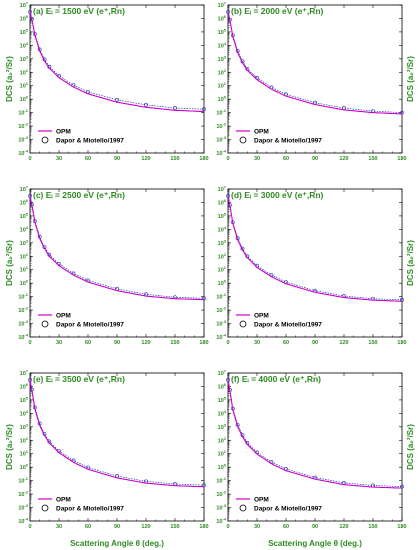 This screenshot has height=550, width=419. Describe the element at coordinates (277, 11) in the screenshot. I see `panel-title: (b) Eᵢ = 2000 eV (e⁺,Rn)` at that location.